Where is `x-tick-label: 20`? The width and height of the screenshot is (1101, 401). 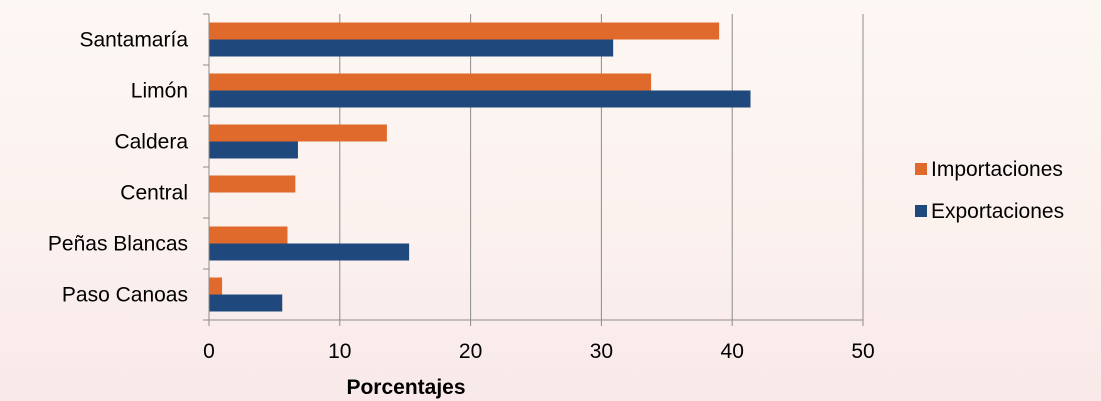 x-tick-label: 20 is located at coordinates (470, 351).